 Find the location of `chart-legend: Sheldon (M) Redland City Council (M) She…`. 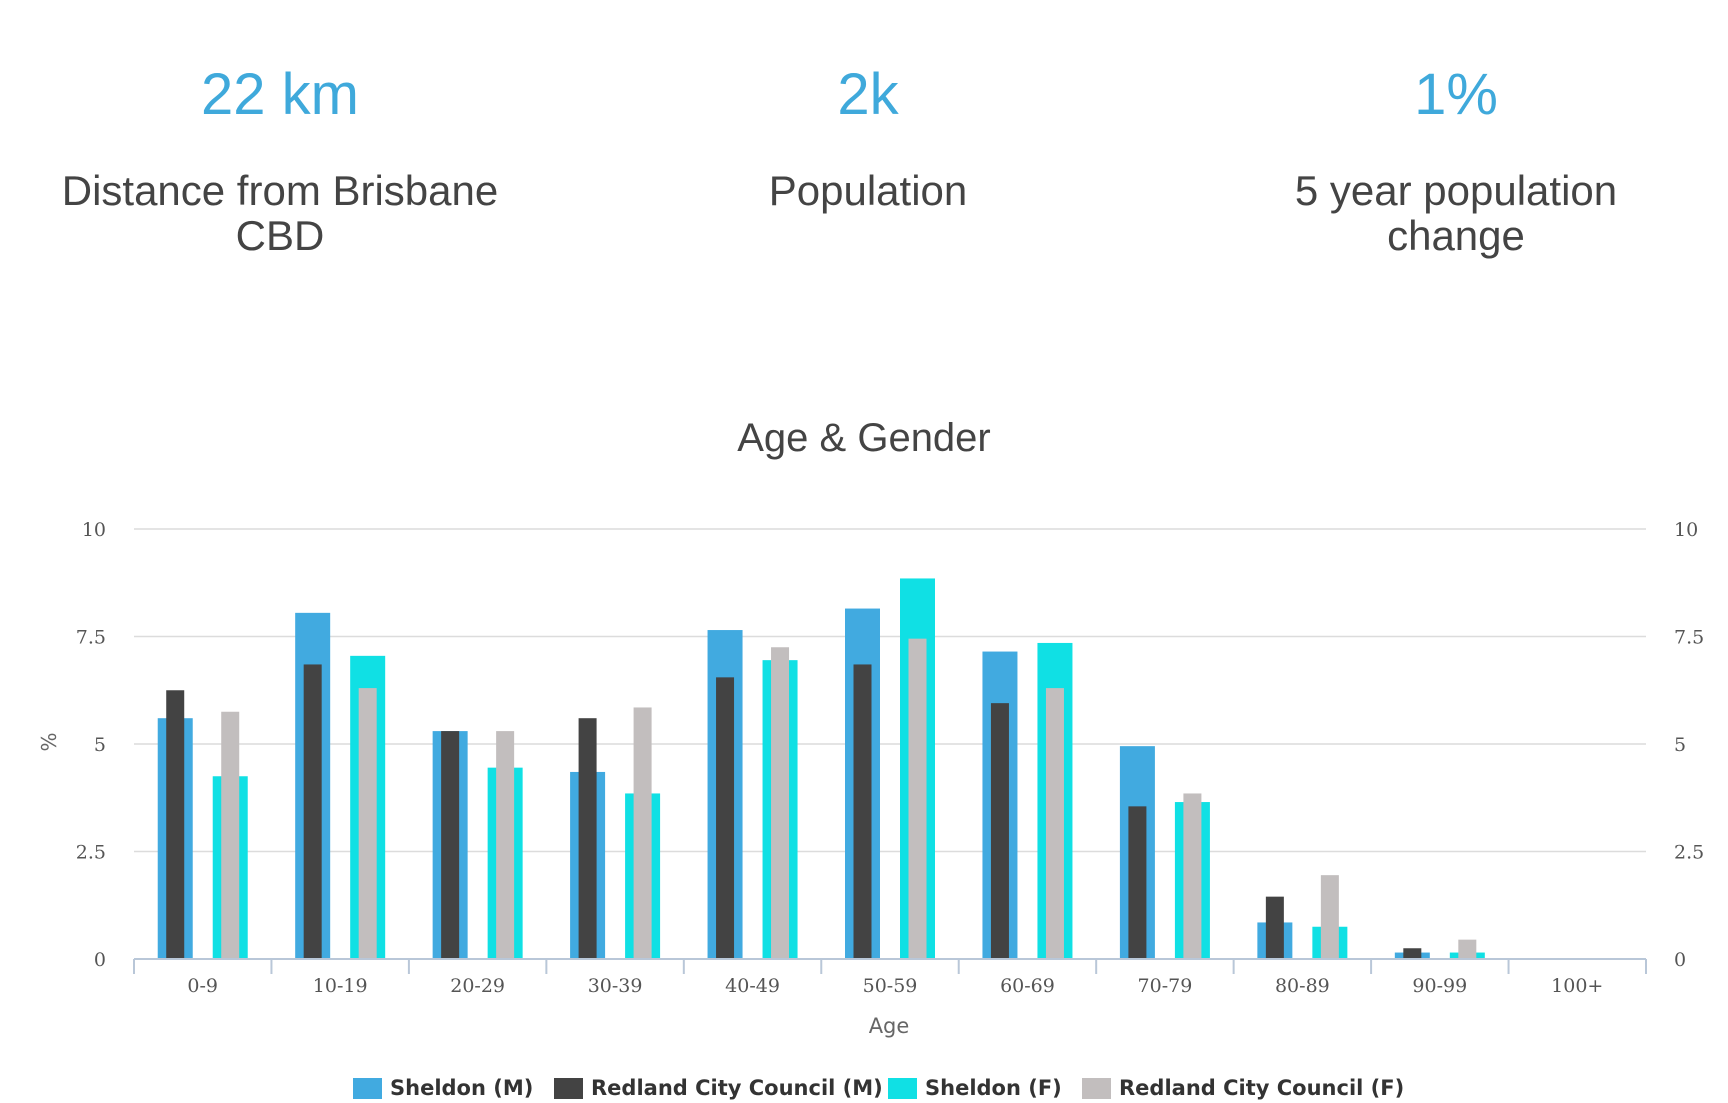

chart-legend: Sheldon (M) Redland City Council (M) She… is located at coordinates (864, 1088).